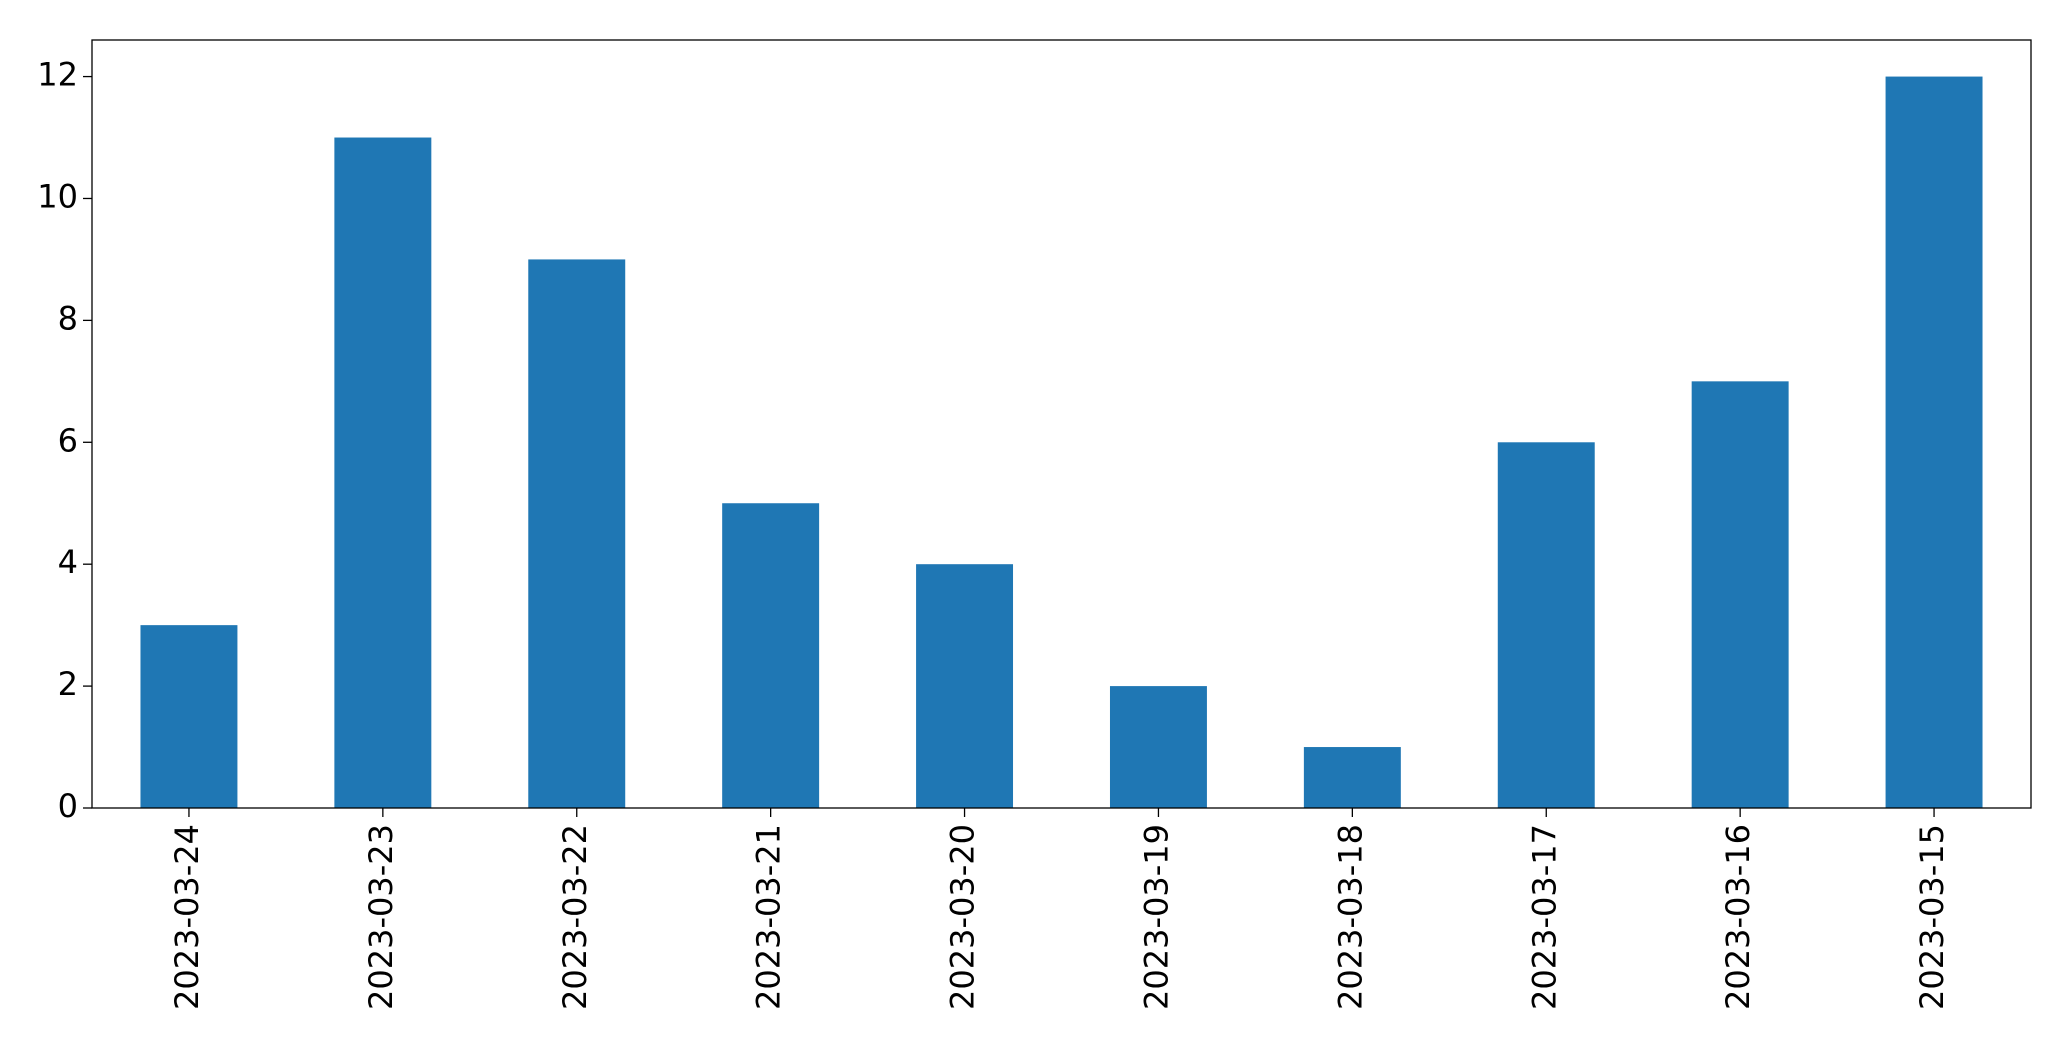 The image size is (2071, 1061). Describe the element at coordinates (57, 75) in the screenshot. I see `y-tick-label: 12` at that location.